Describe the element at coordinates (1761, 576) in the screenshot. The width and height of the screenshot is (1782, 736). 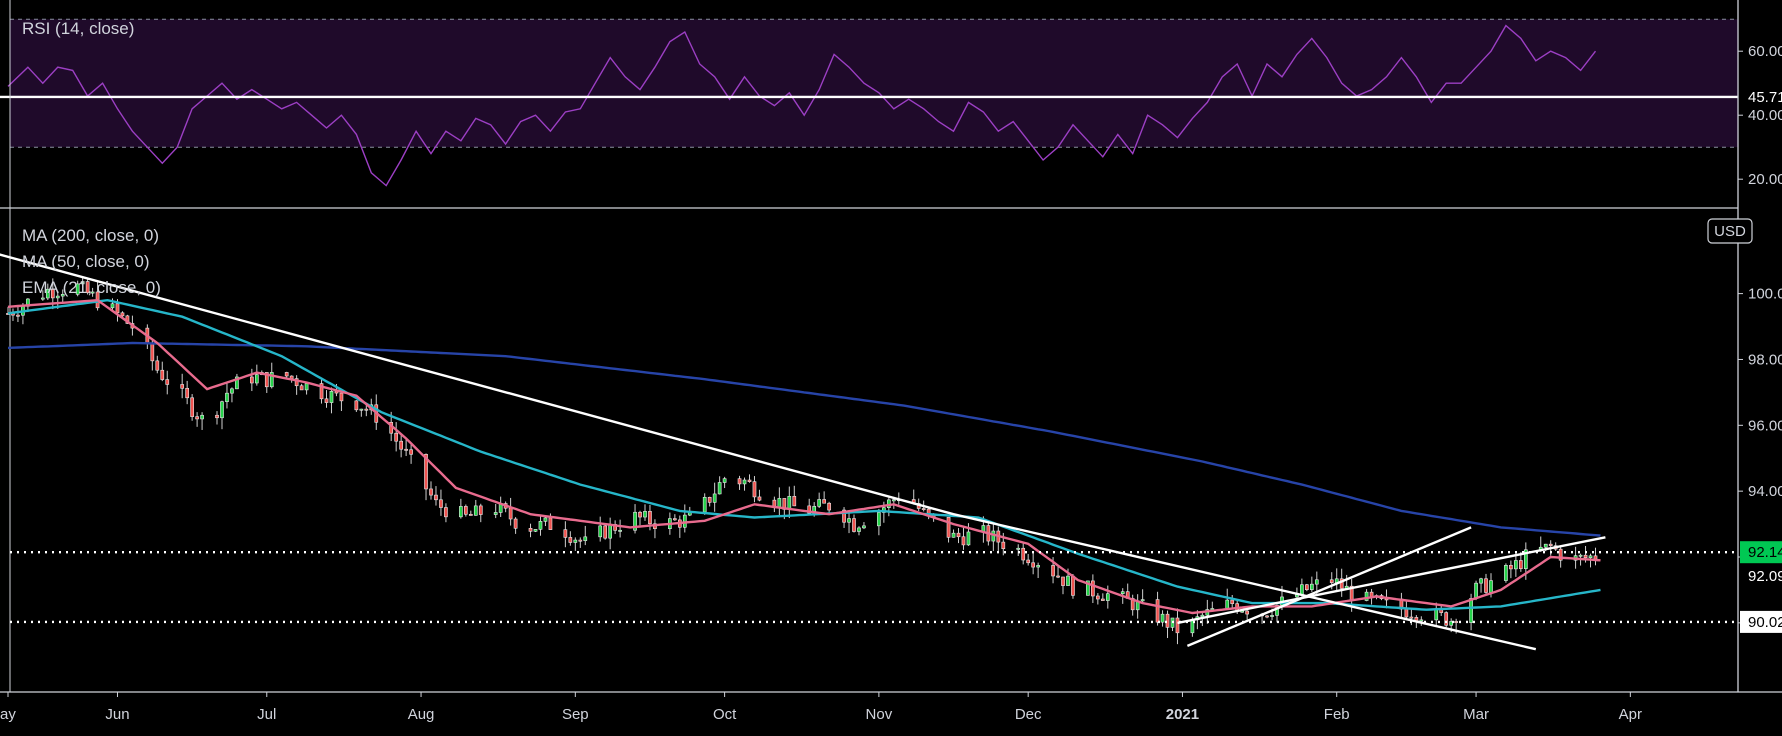
I see `ema-last-tag` at that location.